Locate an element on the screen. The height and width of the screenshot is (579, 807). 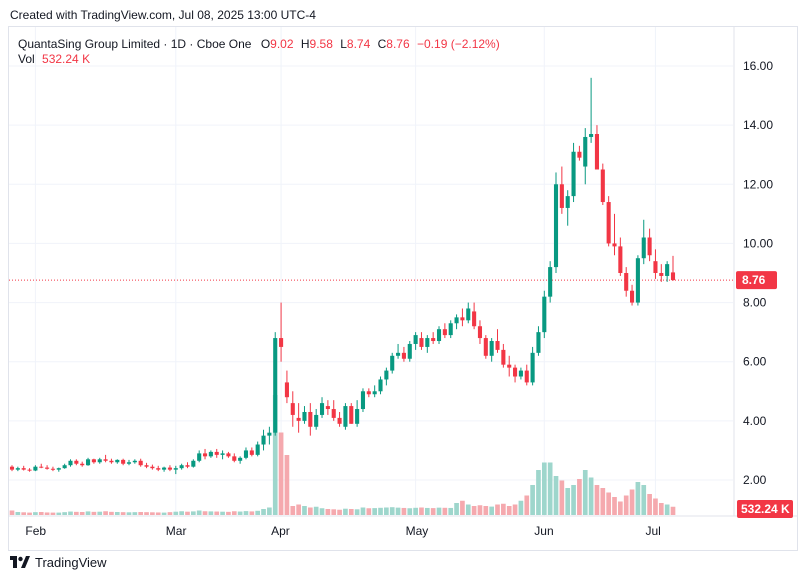
x-tick-label: May is located at coordinates (417, 531).